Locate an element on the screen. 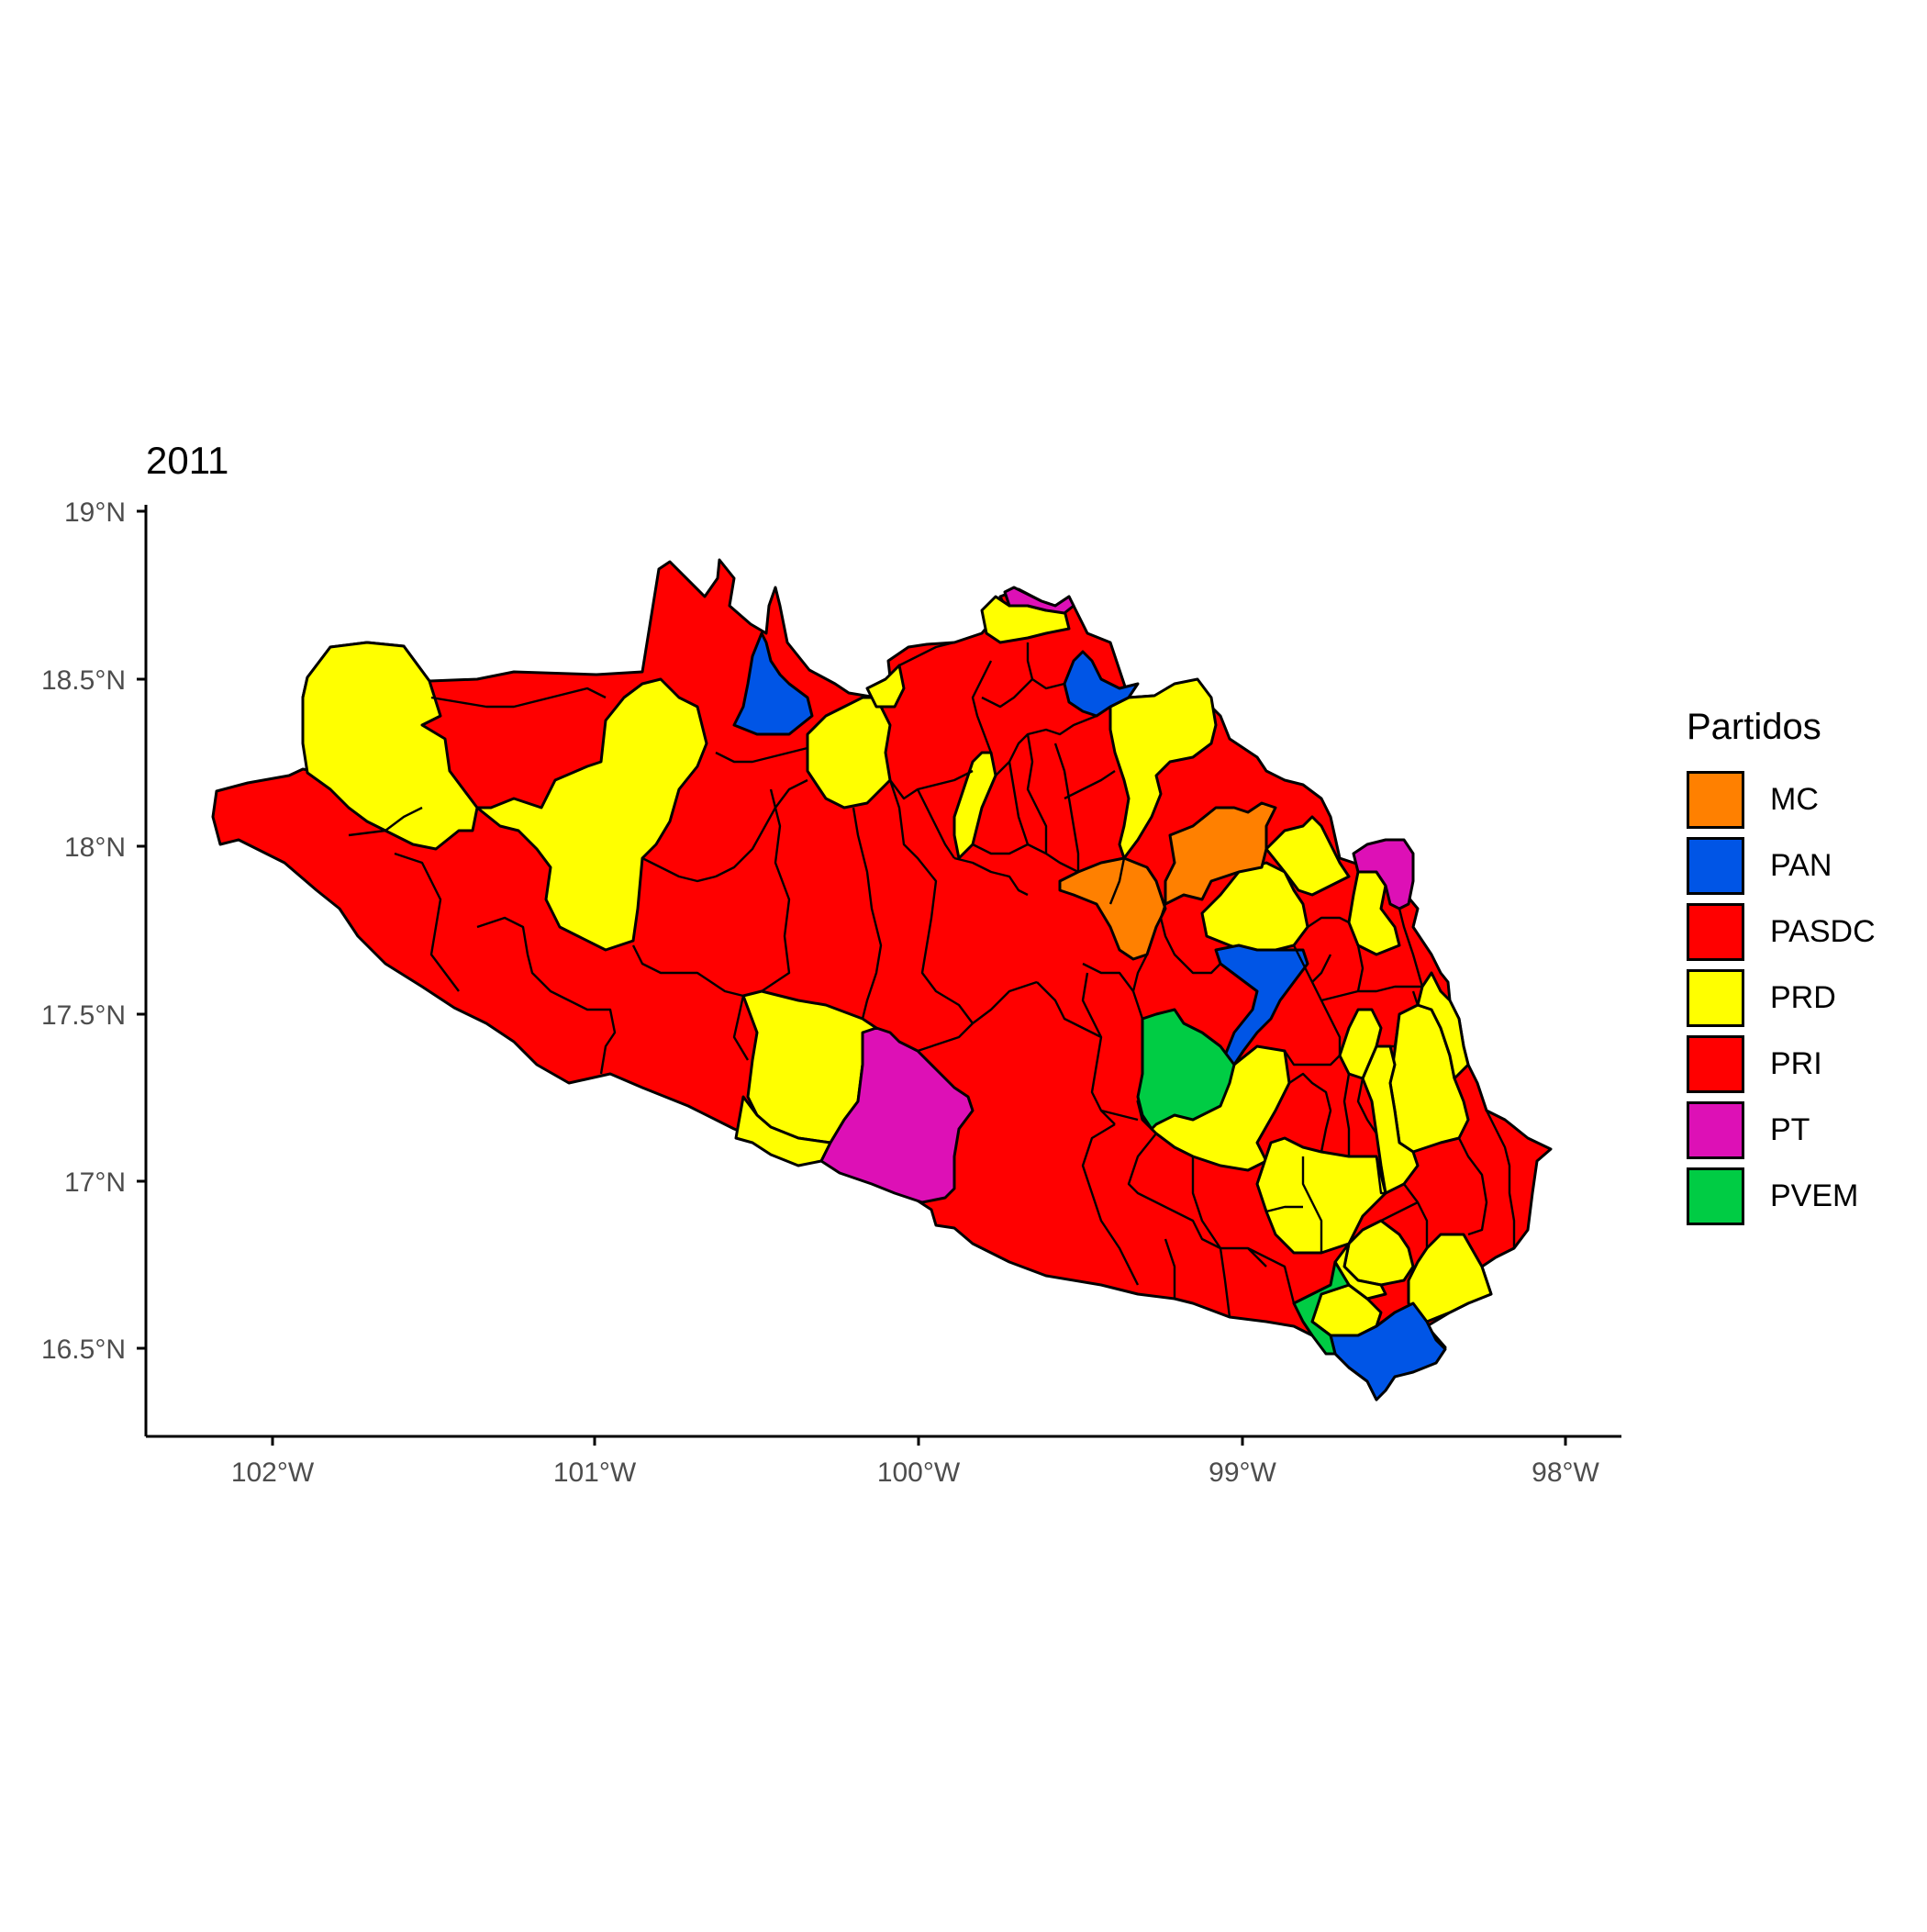 The height and width of the screenshot is (1932, 1927). legend-label: PAN is located at coordinates (1801, 865).